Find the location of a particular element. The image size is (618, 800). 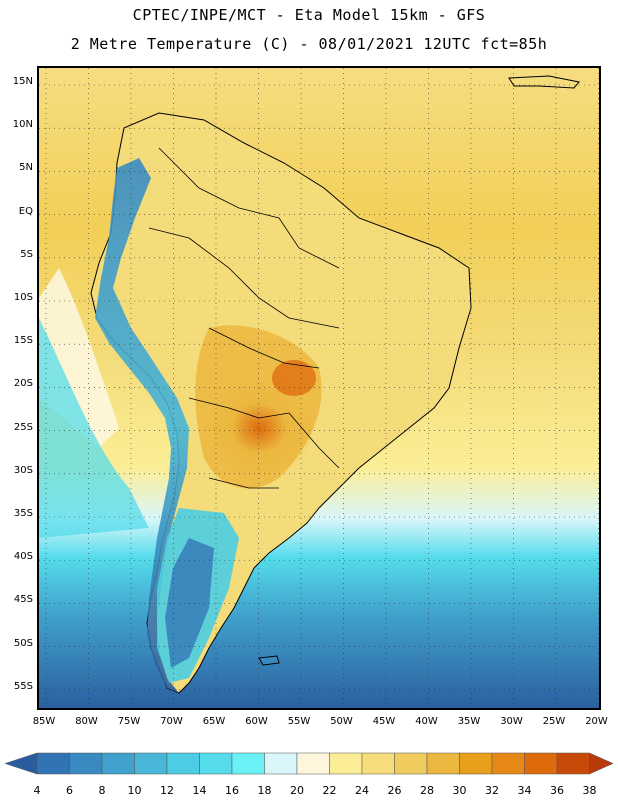

lon-tick-label: 85W is located at coordinates (44, 721).